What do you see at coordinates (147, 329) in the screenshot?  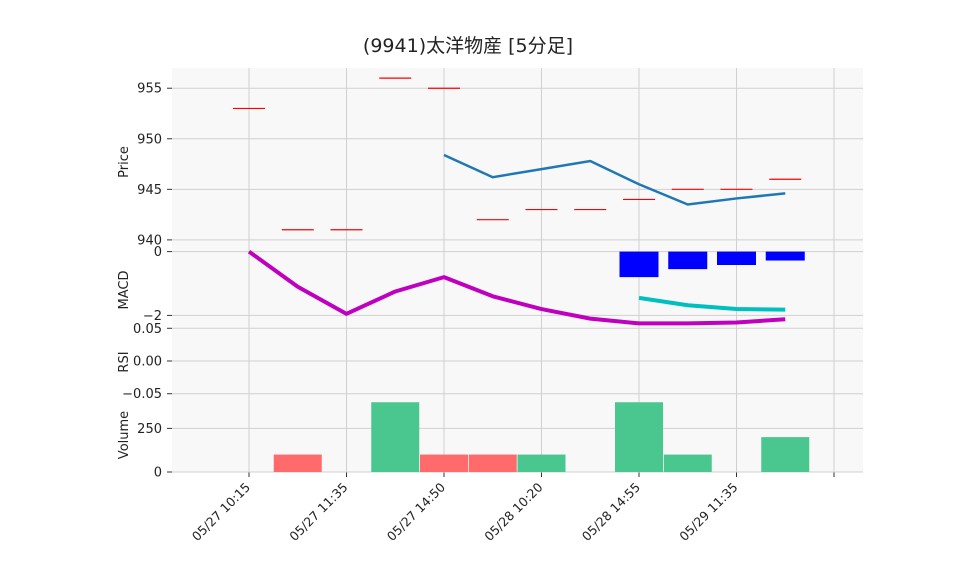 I see `y-tick-label: 0.05` at bounding box center [147, 329].